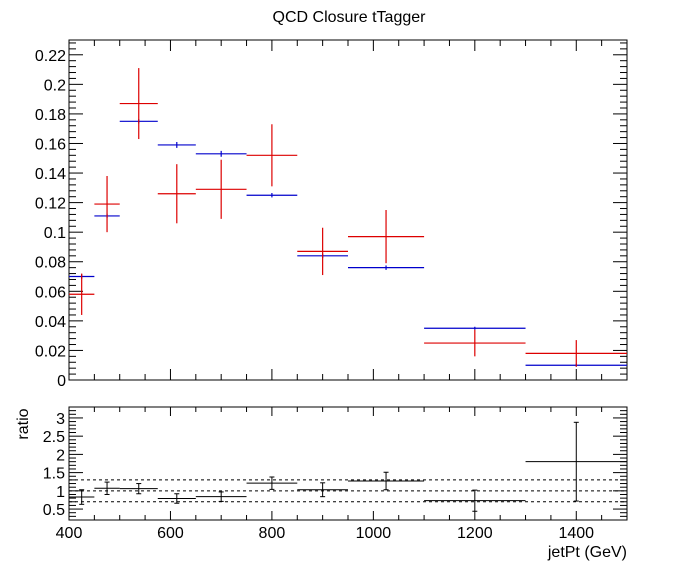  Describe the element at coordinates (55, 233) in the screenshot. I see `top-y-tick-label: 0.1` at that location.